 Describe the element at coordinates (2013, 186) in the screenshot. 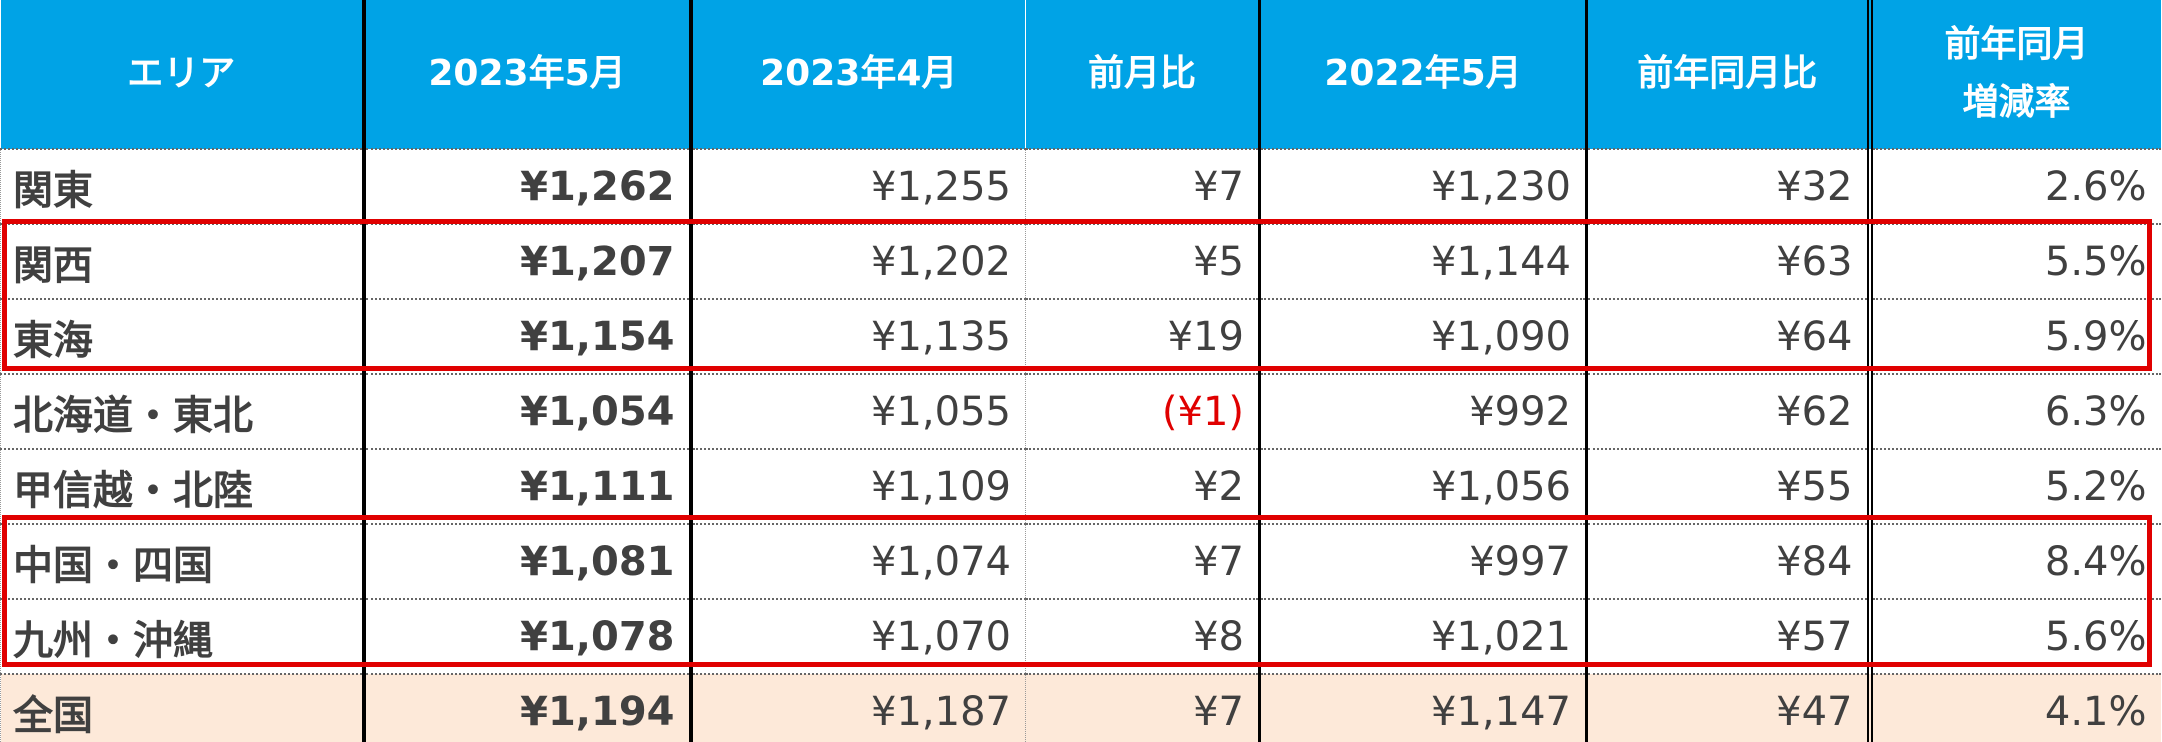

I see `value-cell: 2.6%` at that location.